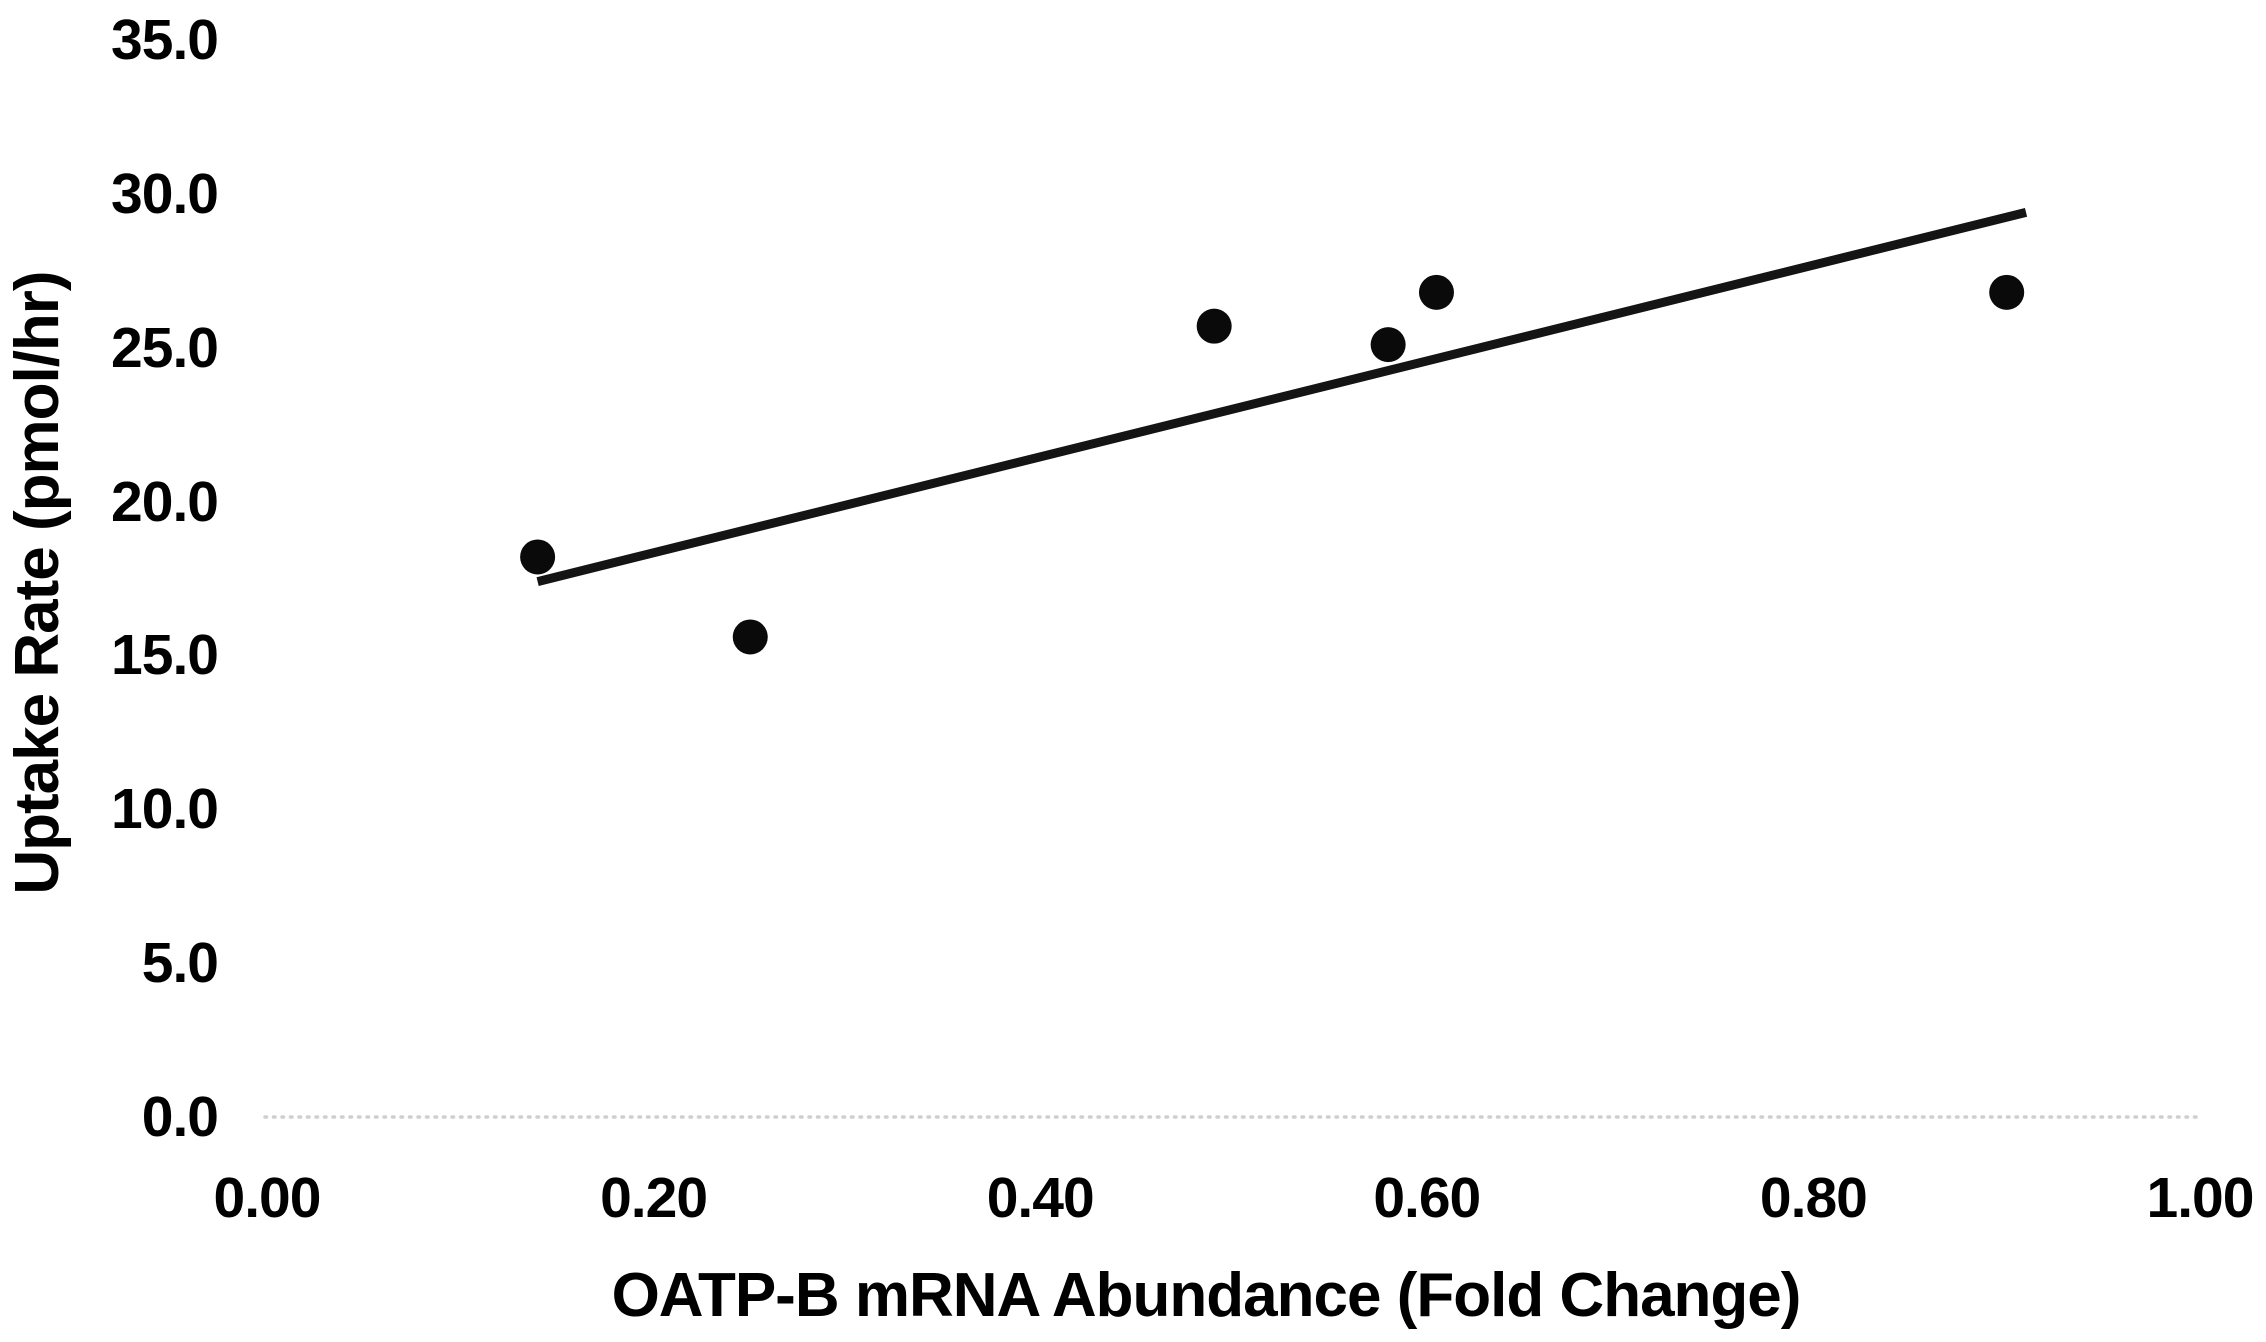 The width and height of the screenshot is (2266, 1342). Describe the element at coordinates (1813, 1198) in the screenshot. I see `x-tick-label: 0.80` at that location.